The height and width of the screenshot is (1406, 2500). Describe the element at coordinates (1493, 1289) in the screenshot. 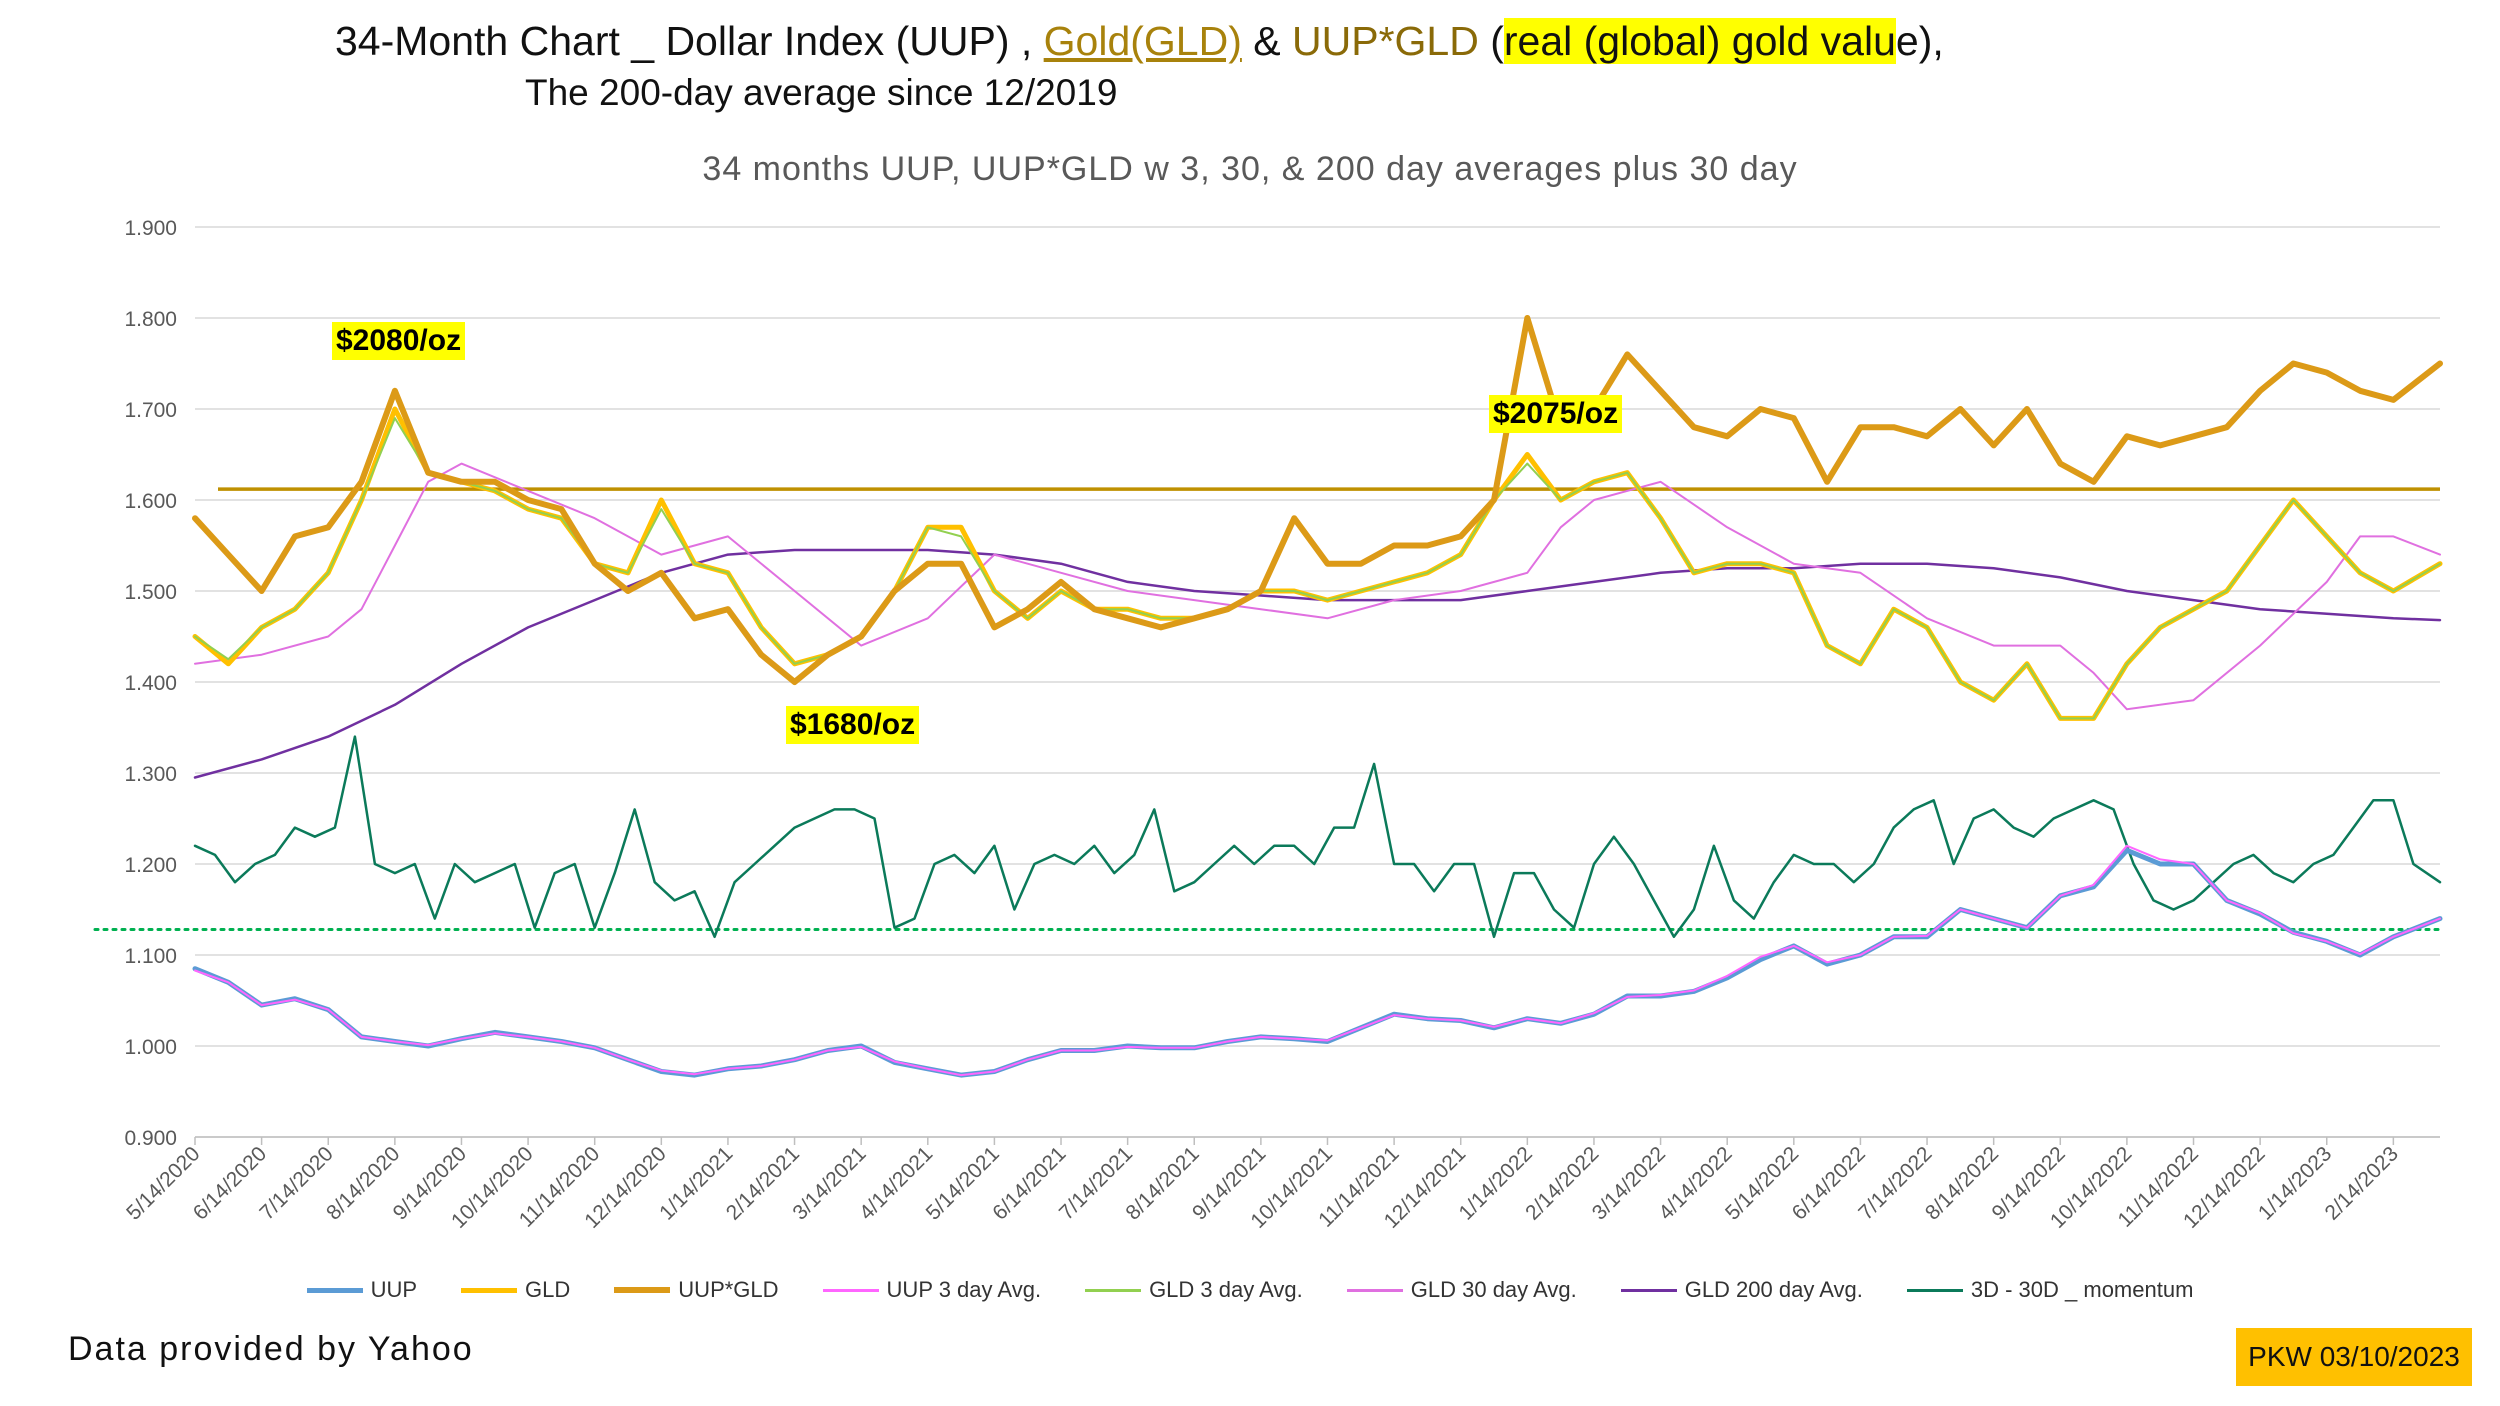

I see `legend-label: GLD 30 day Avg.` at that location.